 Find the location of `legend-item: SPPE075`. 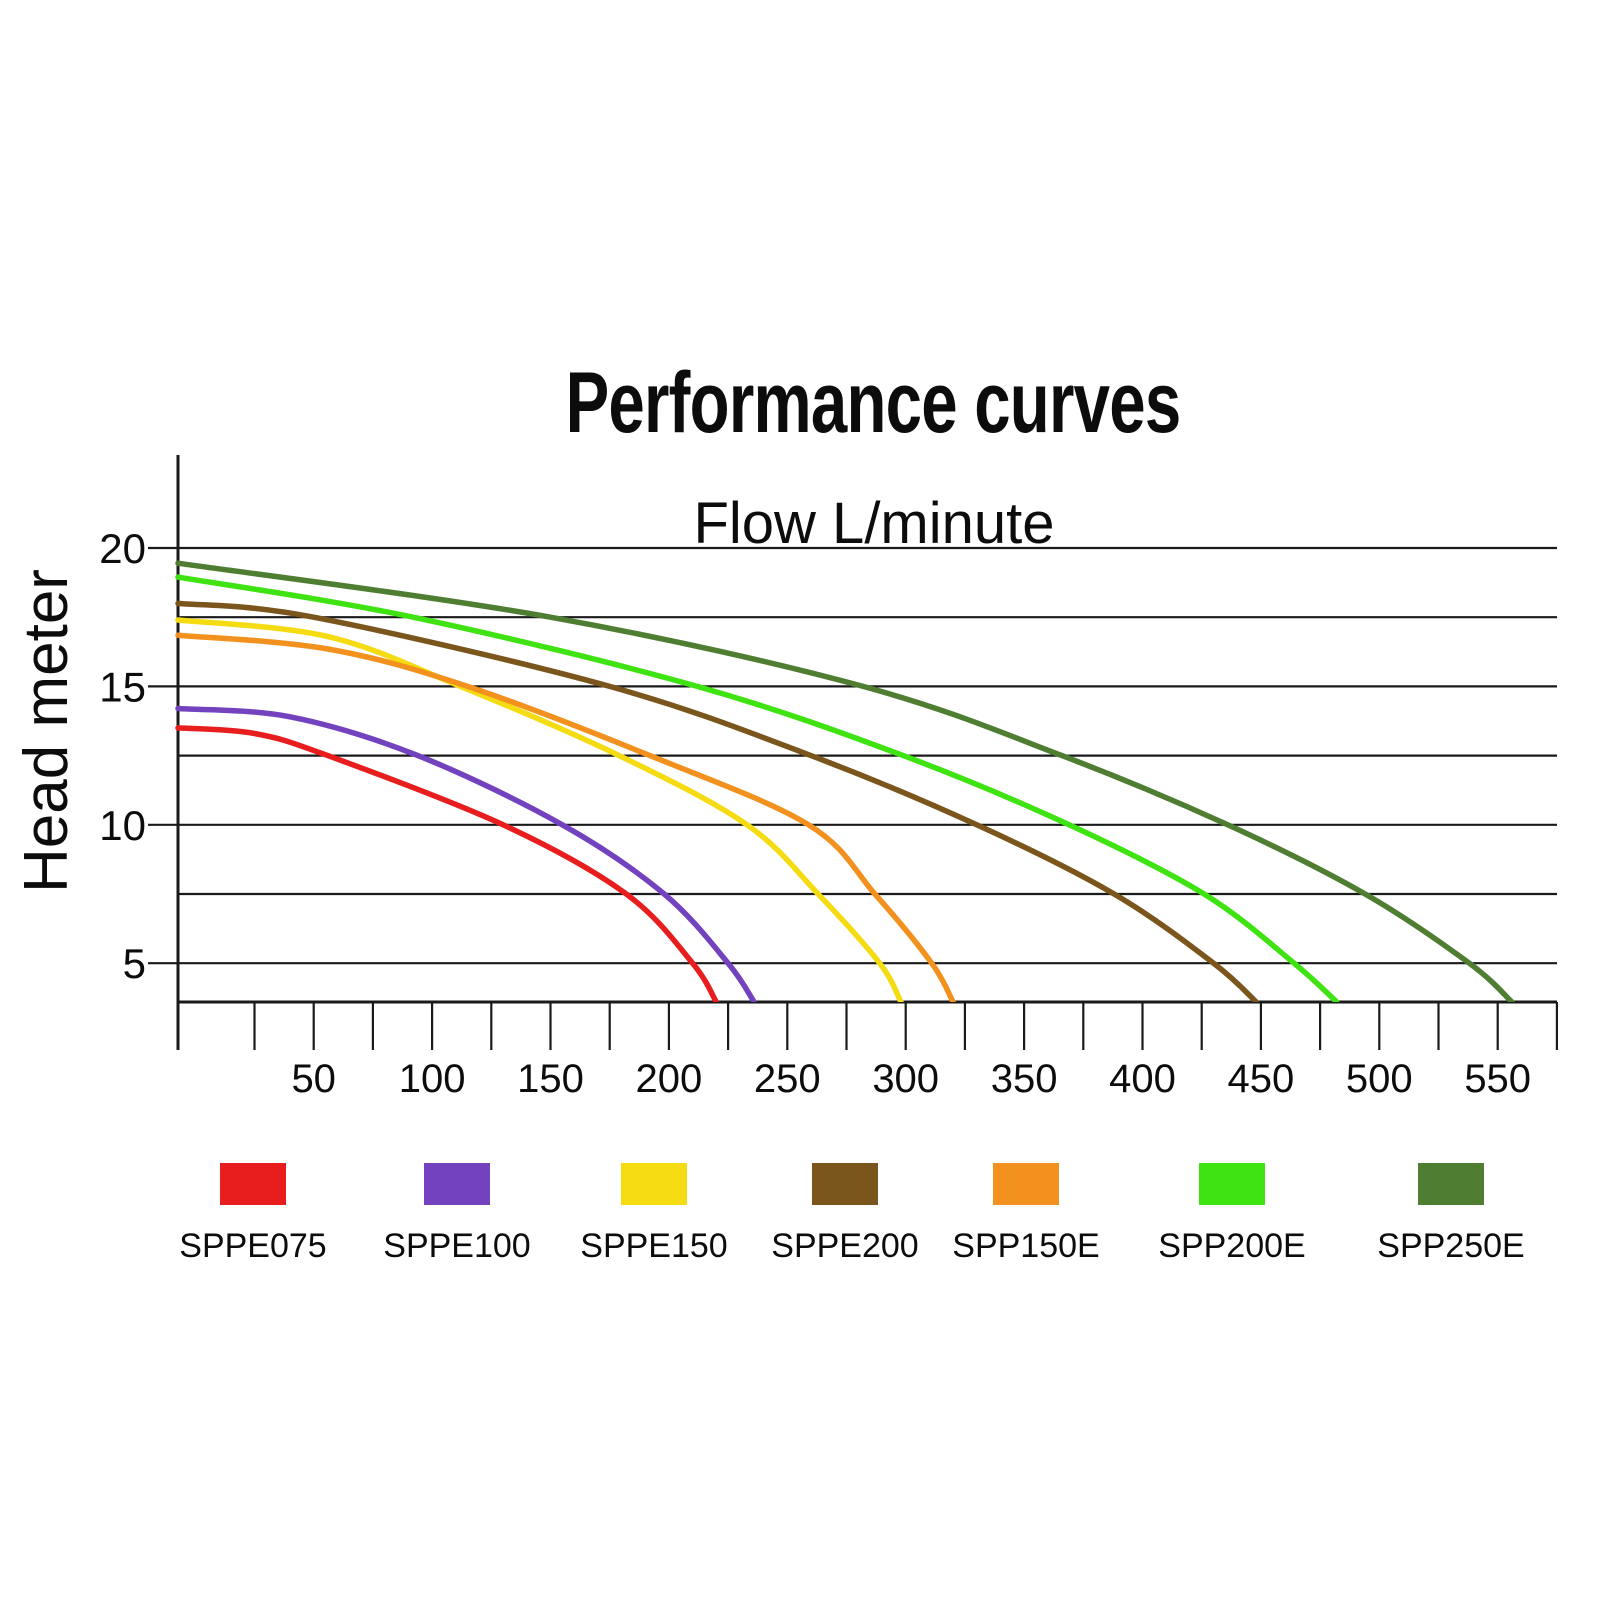

legend-item: SPPE075 is located at coordinates (253, 1214).